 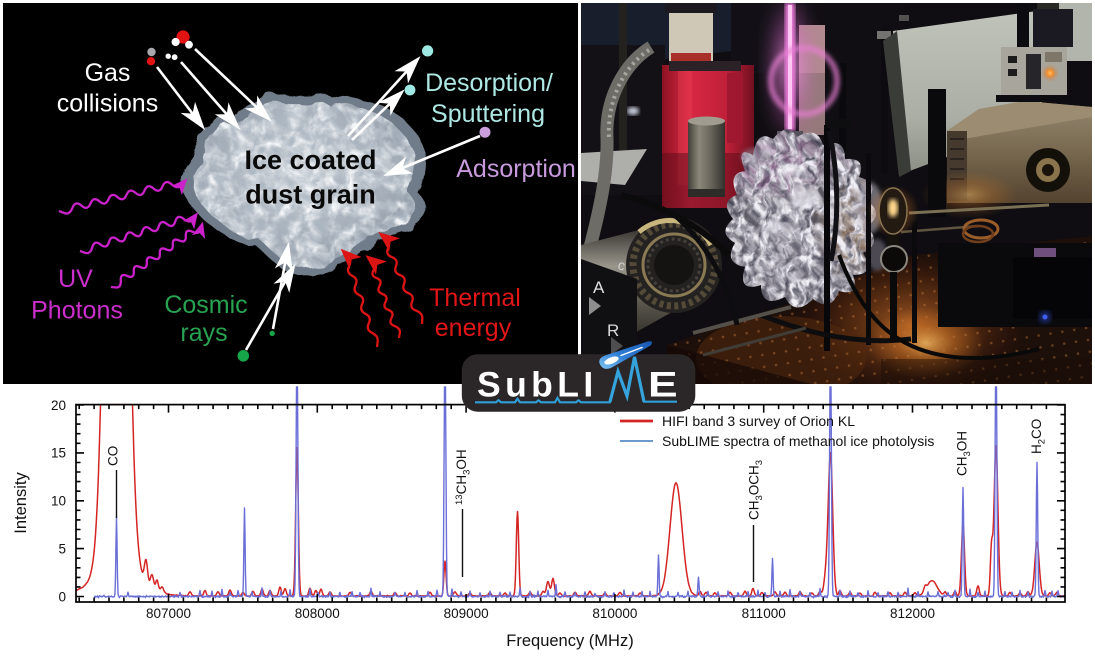 What do you see at coordinates (613, 330) in the screenshot?
I see `svg-text: R` at bounding box center [613, 330].